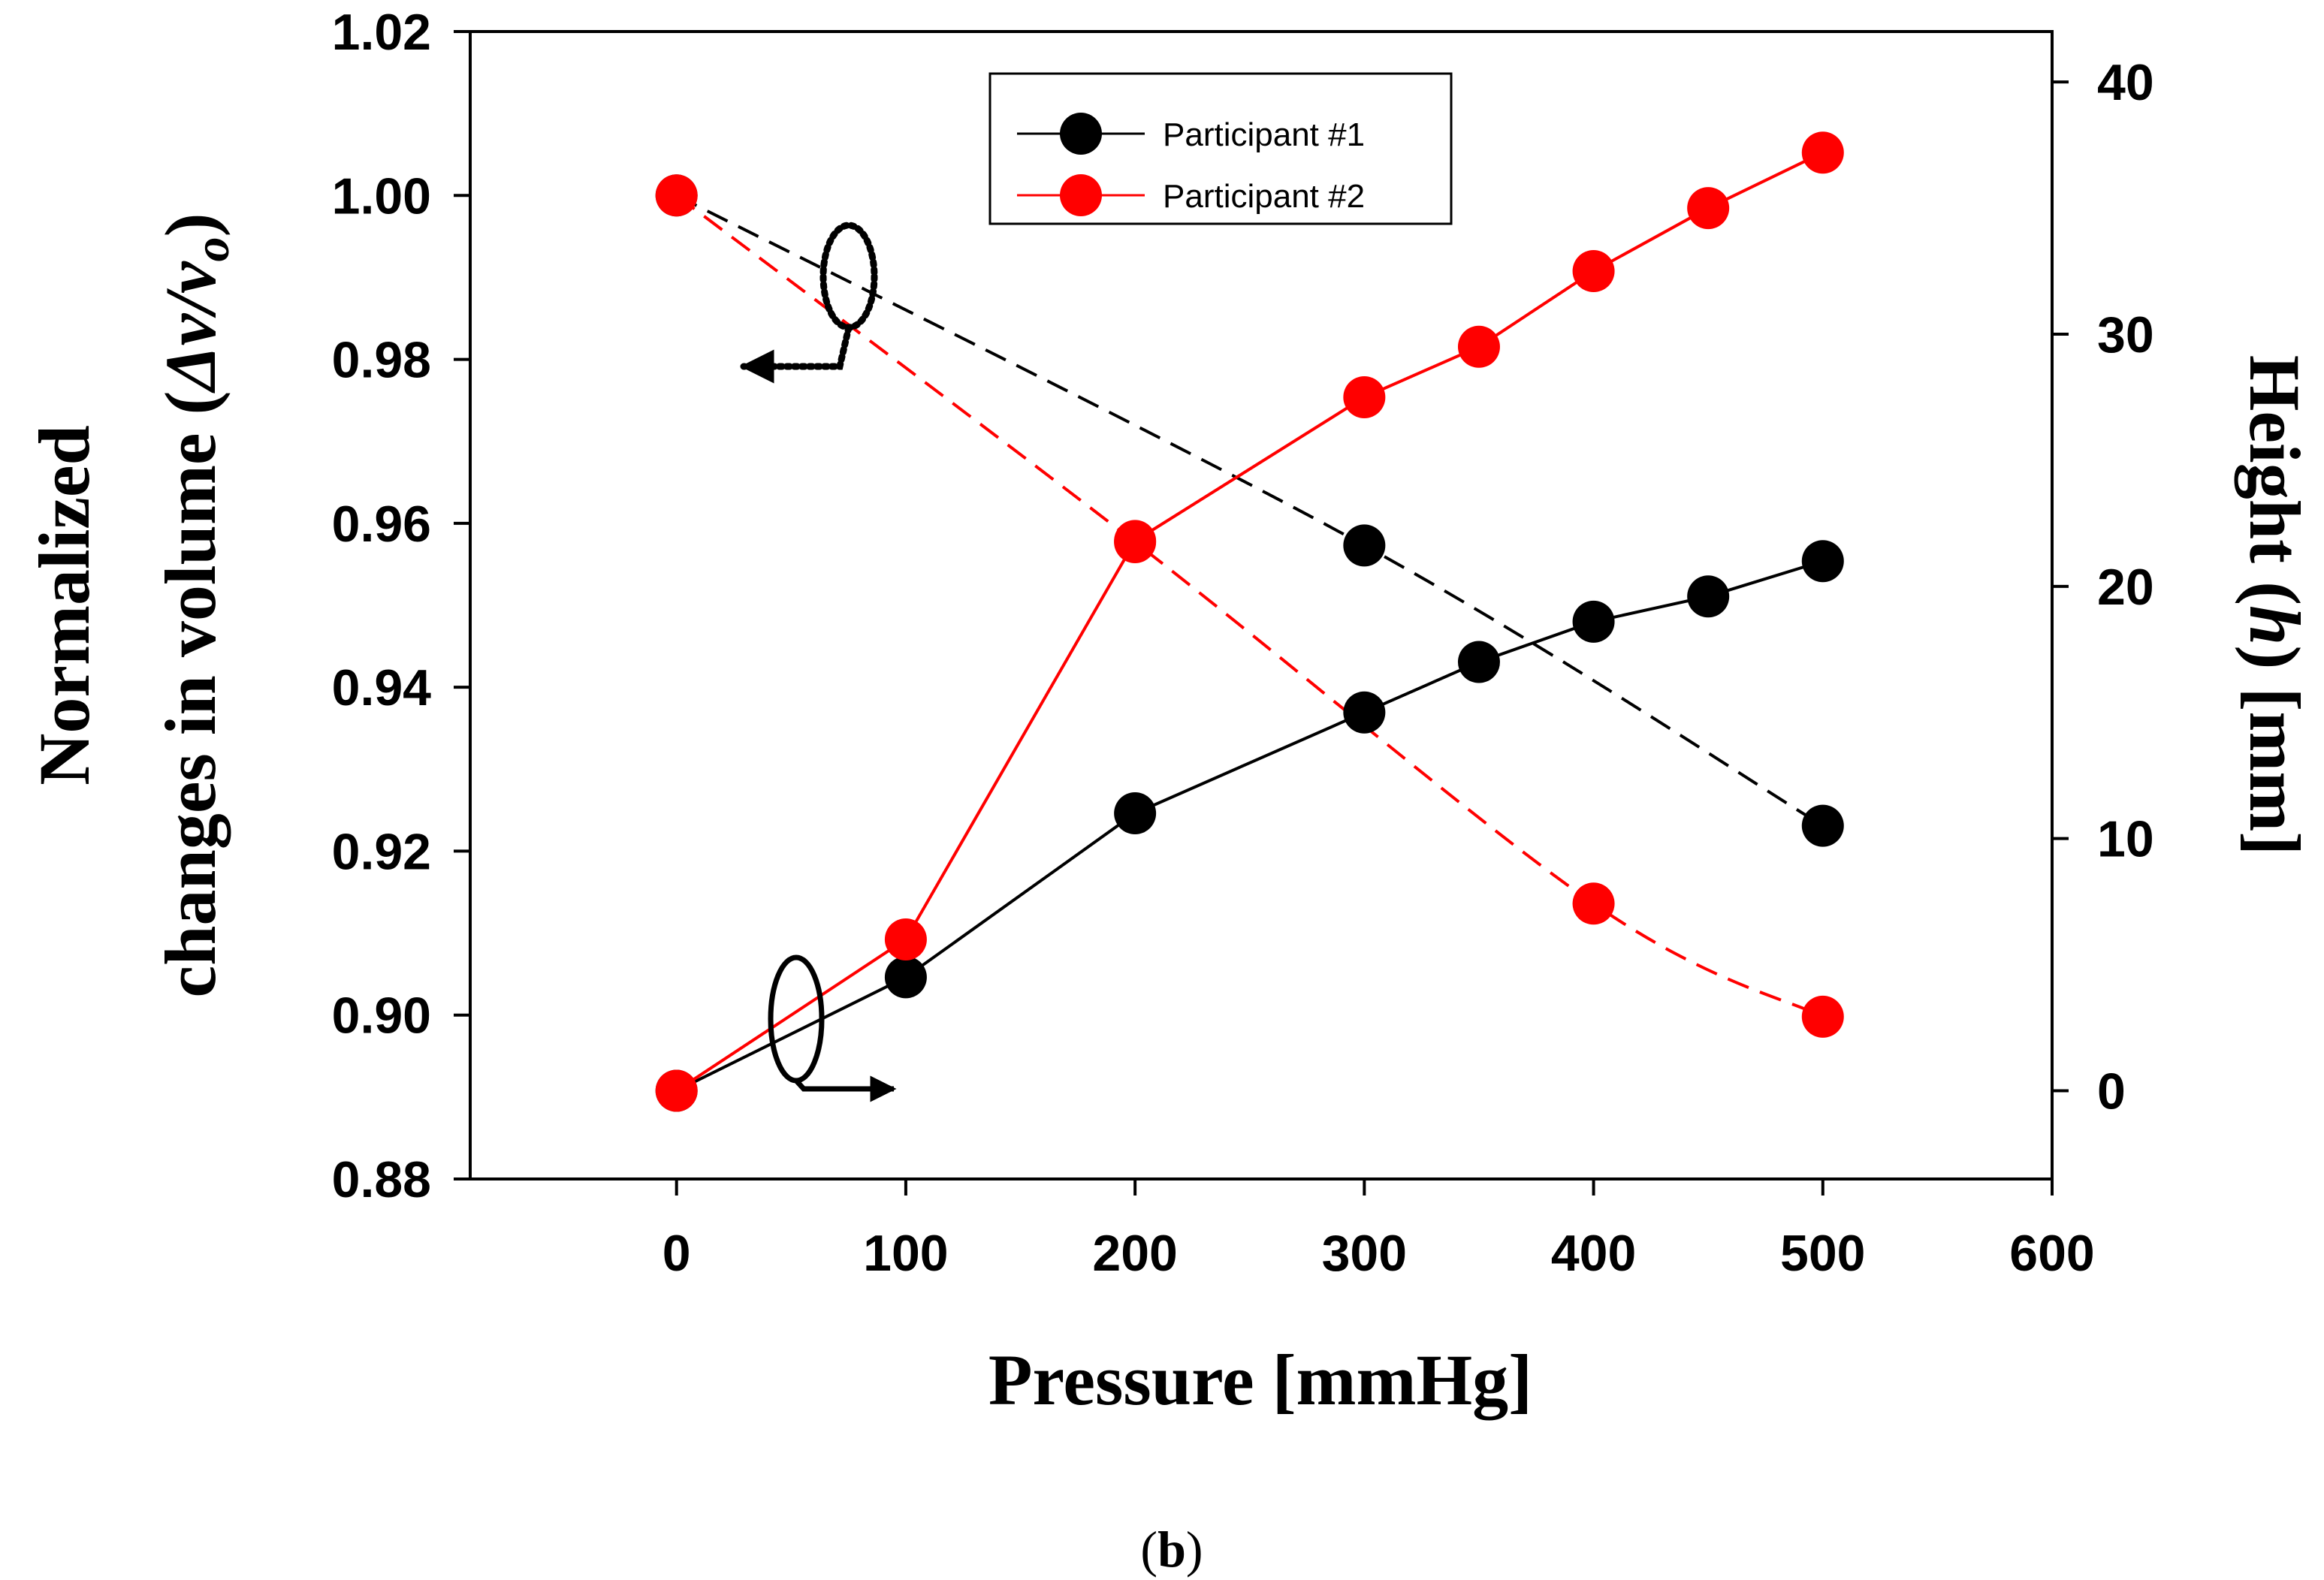 Image resolution: width=2324 pixels, height=1580 pixels. What do you see at coordinates (381, 851) in the screenshot?
I see `left-tick-label: 0.92` at bounding box center [381, 851].